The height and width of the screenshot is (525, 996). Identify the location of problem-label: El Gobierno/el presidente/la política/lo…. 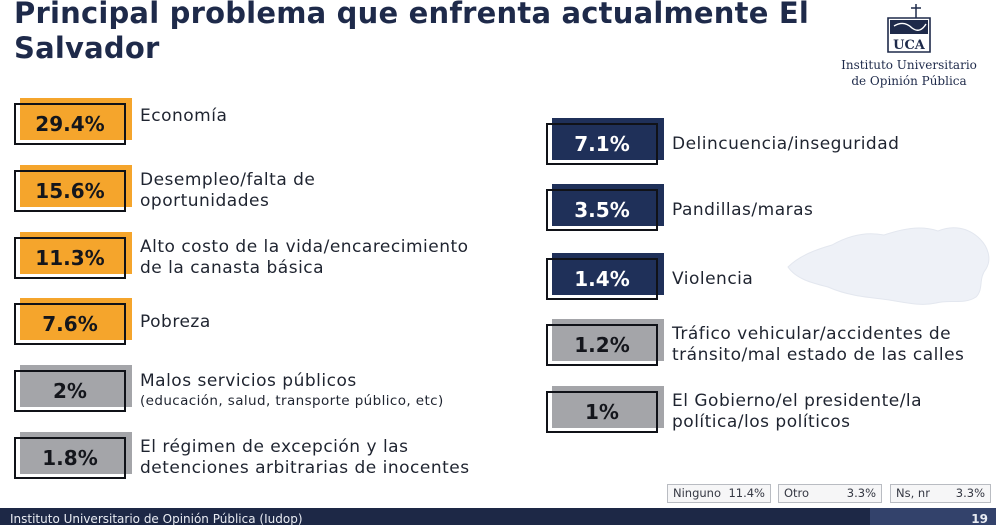
(797, 412).